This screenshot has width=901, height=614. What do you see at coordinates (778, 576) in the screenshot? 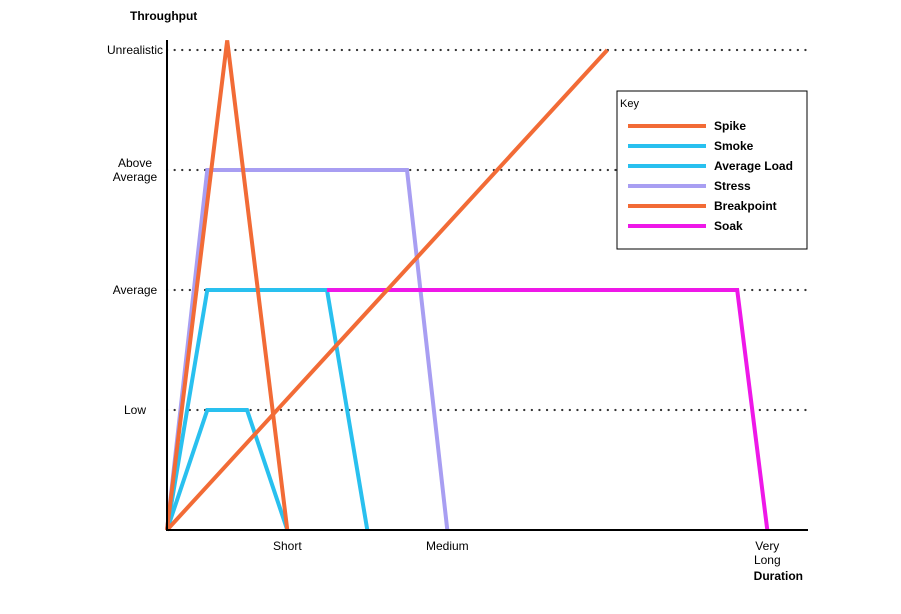
I see `x-axis-title: Duration` at bounding box center [778, 576].